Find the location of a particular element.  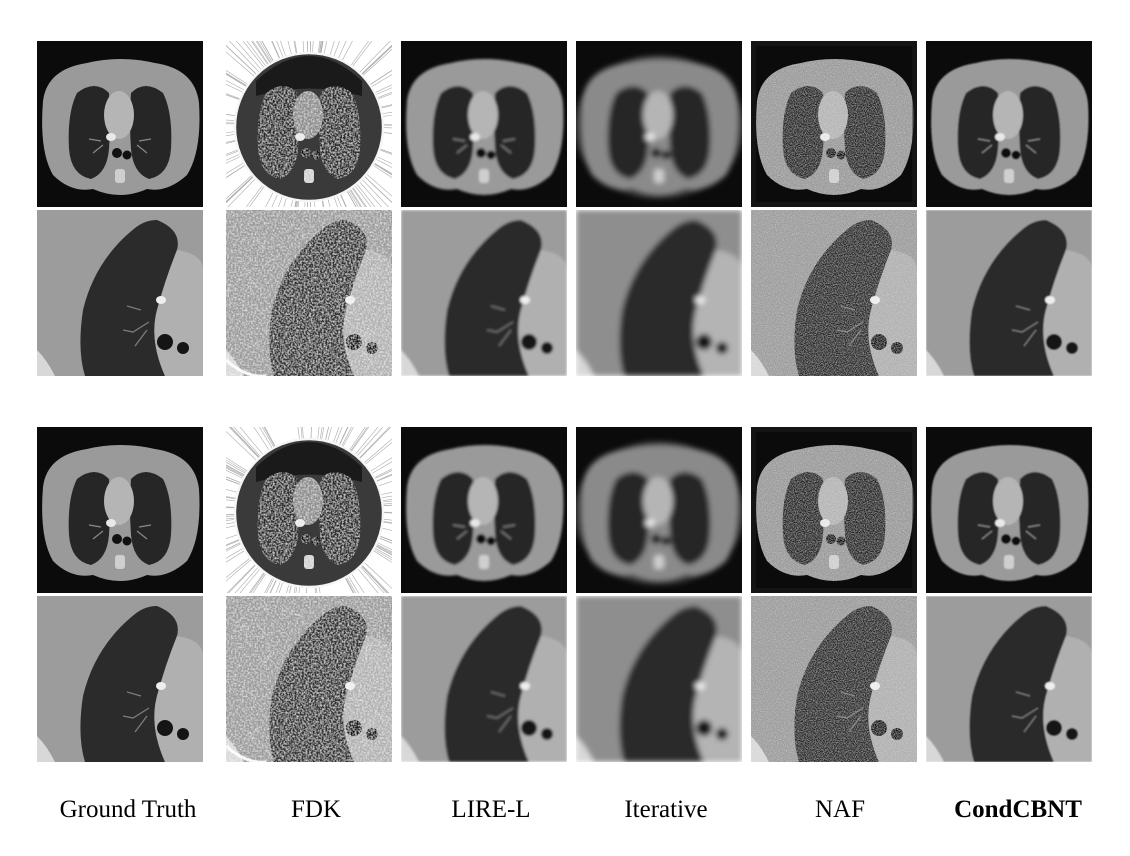

method-label-condcbnt: CondCBNT is located at coordinates (1018, 809).